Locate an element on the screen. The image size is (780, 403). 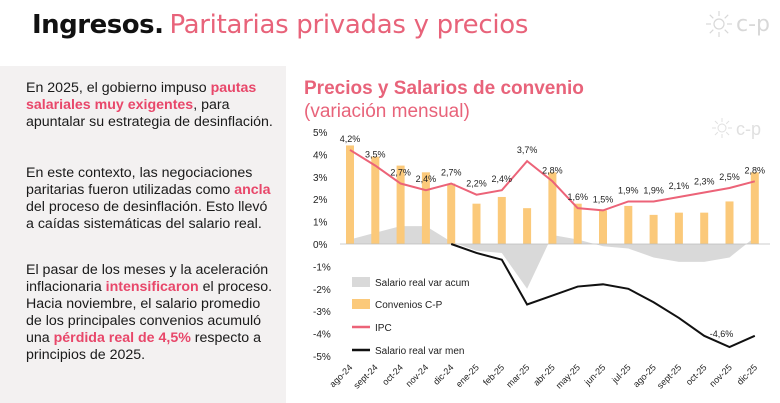
x-tick-label: ago-25 is located at coordinates (644, 375).